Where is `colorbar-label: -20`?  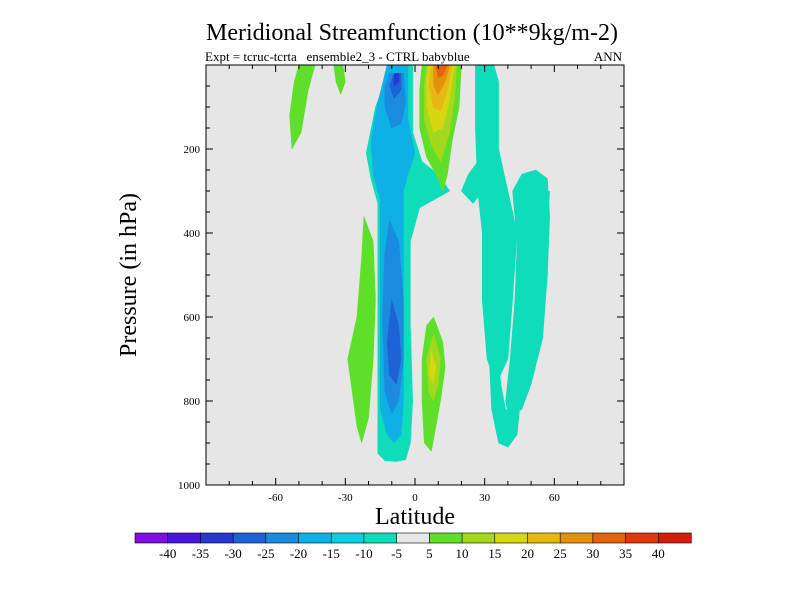
colorbar-label: -20 is located at coordinates (298, 553).